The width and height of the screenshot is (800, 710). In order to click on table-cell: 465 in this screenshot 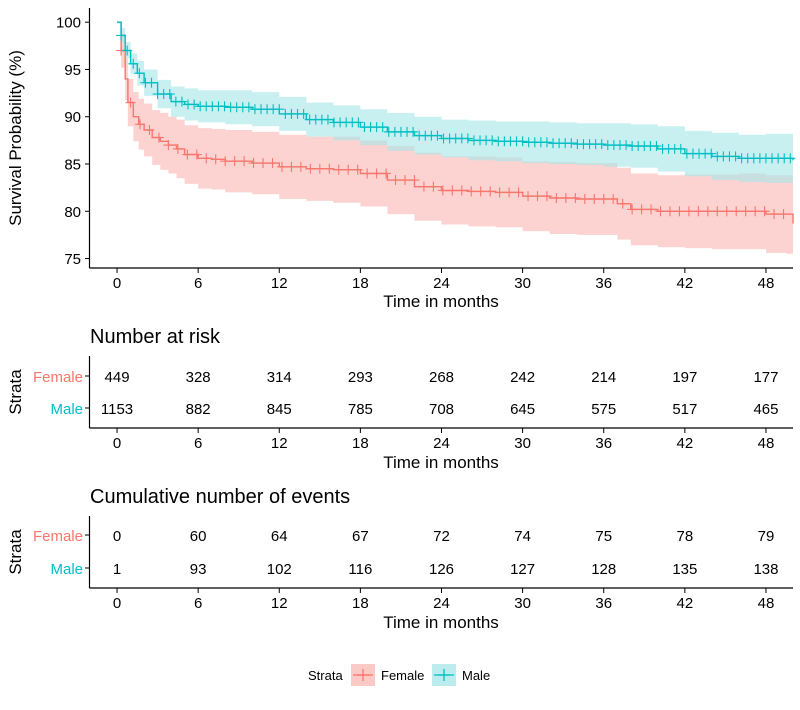, I will do `click(765, 409)`.